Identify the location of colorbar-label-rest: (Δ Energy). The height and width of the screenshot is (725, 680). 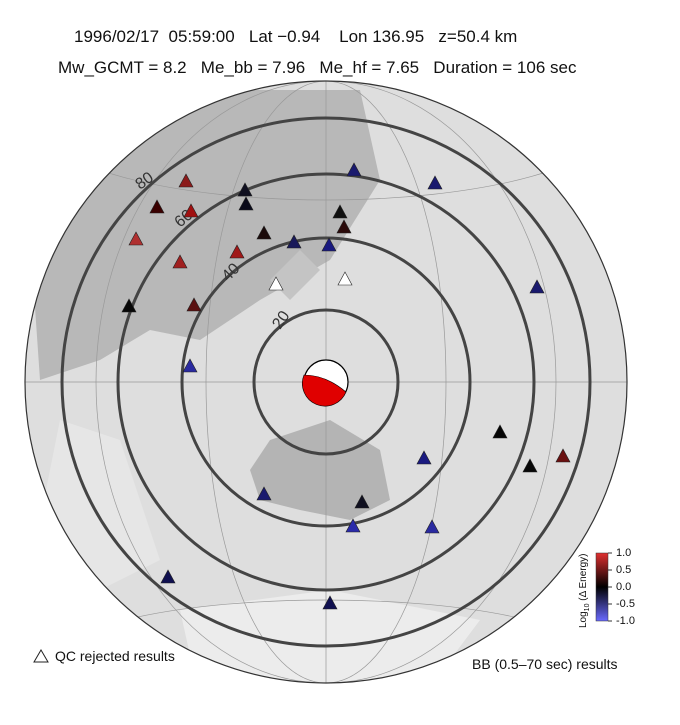
(583, 578).